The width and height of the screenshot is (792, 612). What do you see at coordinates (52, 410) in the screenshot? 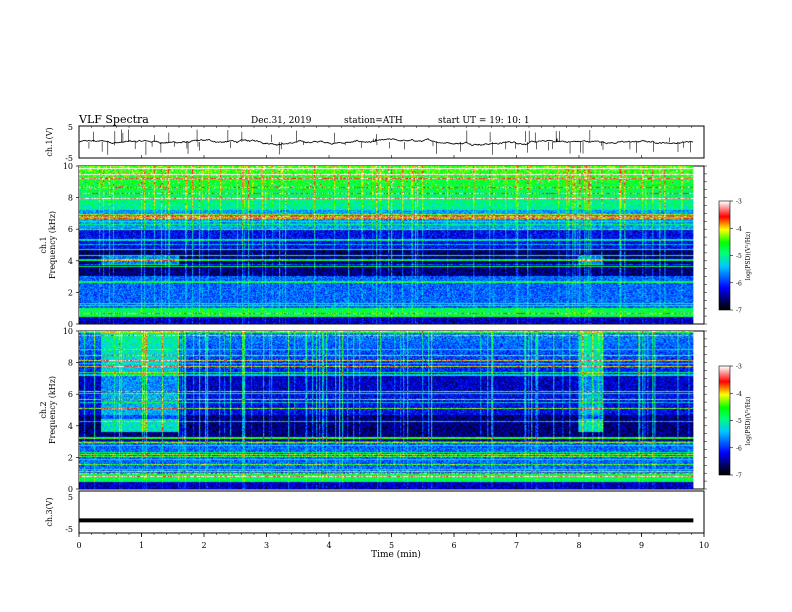
I see `ch2-spectrogram-ylabel-frequency: Frequency (kHz)` at bounding box center [52, 410].